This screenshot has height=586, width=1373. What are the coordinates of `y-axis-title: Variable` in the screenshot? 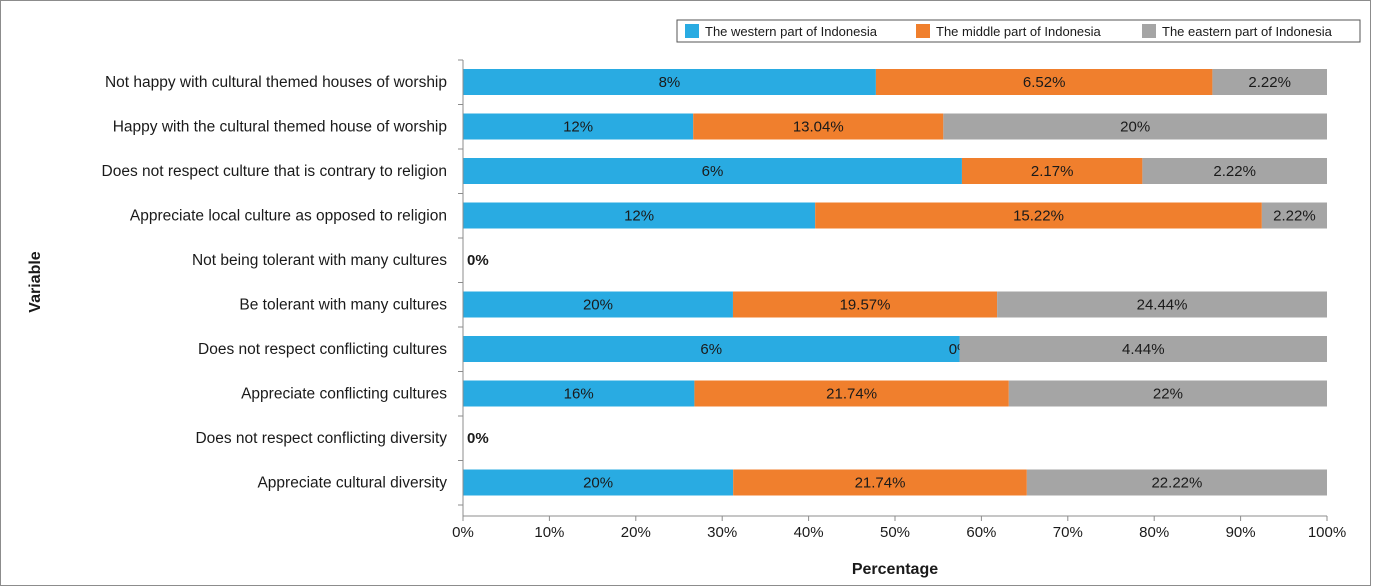 It's located at (35, 281).